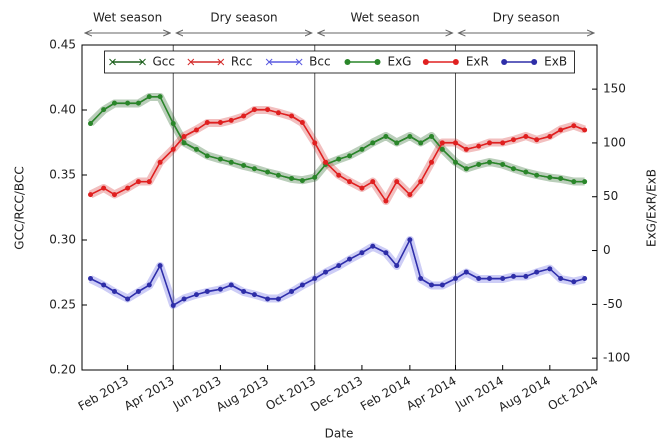  What do you see at coordinates (573, 394) in the screenshot?
I see `x-tick-label: Oct 2014` at bounding box center [573, 394].